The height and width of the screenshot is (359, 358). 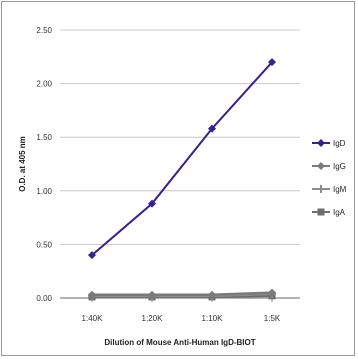 What do you see at coordinates (212, 128) in the screenshot?
I see `point-IgD-1:10K` at bounding box center [212, 128].